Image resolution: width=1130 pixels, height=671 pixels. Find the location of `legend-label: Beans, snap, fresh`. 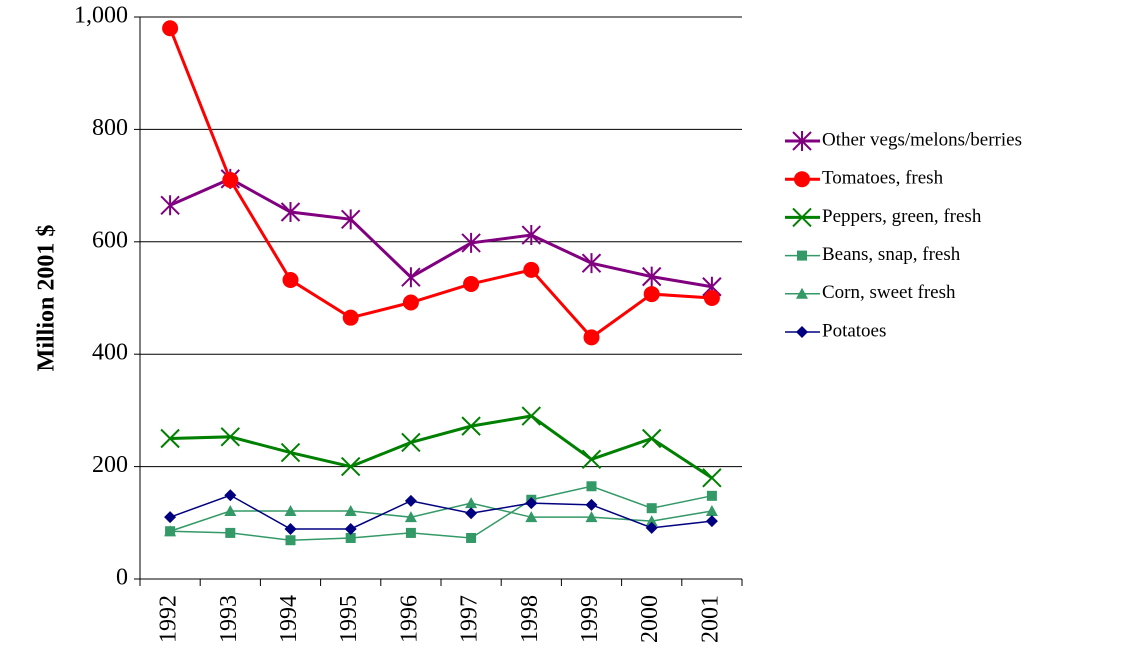

legend-label: Beans, snap, fresh is located at coordinates (891, 254).